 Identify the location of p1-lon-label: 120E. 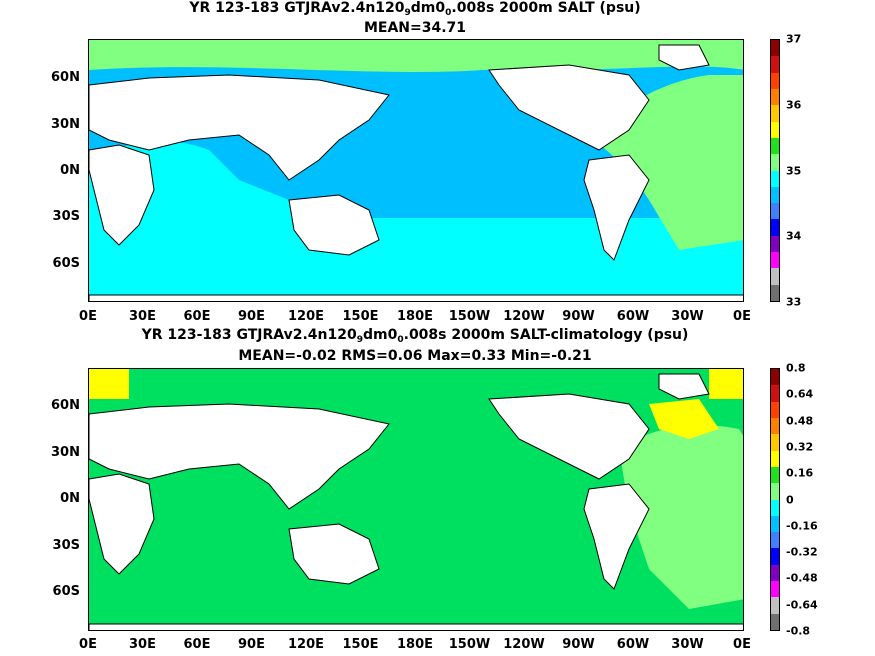
(306, 316).